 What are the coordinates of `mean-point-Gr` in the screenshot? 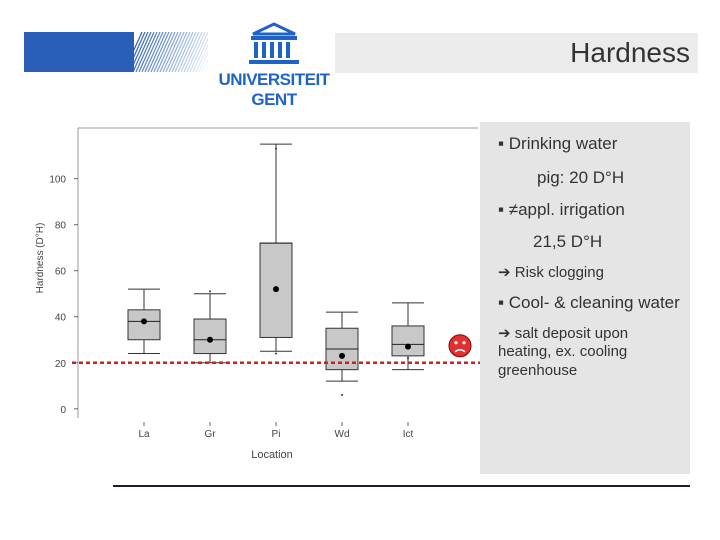 It's located at (210, 339).